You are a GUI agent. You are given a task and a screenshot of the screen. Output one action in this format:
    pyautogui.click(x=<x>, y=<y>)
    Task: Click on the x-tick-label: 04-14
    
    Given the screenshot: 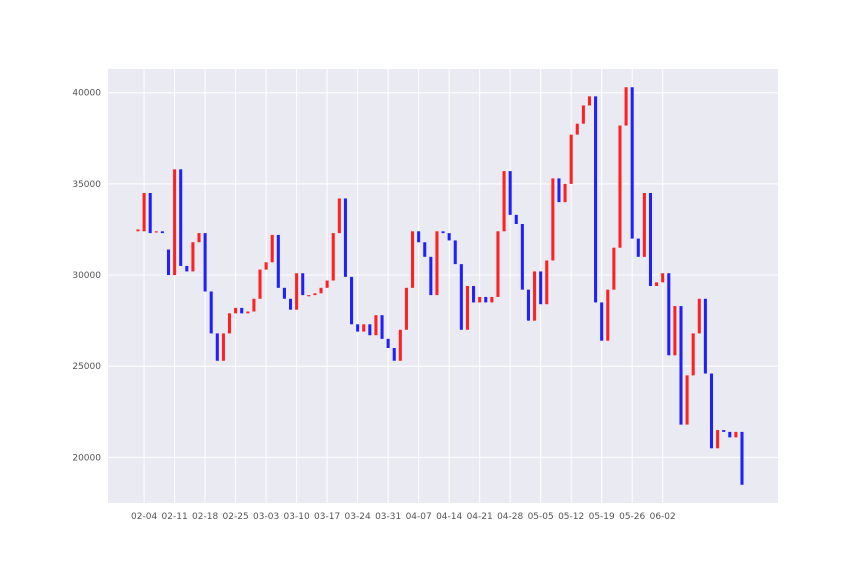 What is the action you would take?
    pyautogui.click(x=449, y=517)
    